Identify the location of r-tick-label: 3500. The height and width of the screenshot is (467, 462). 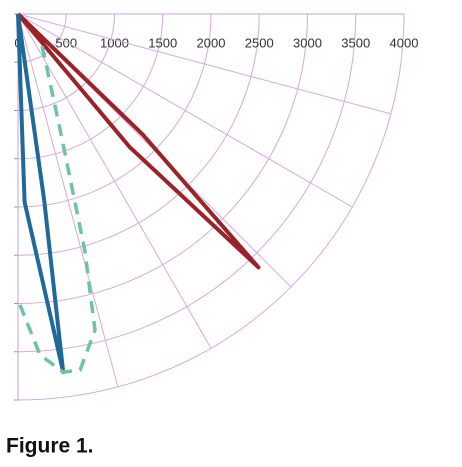
(355, 42).